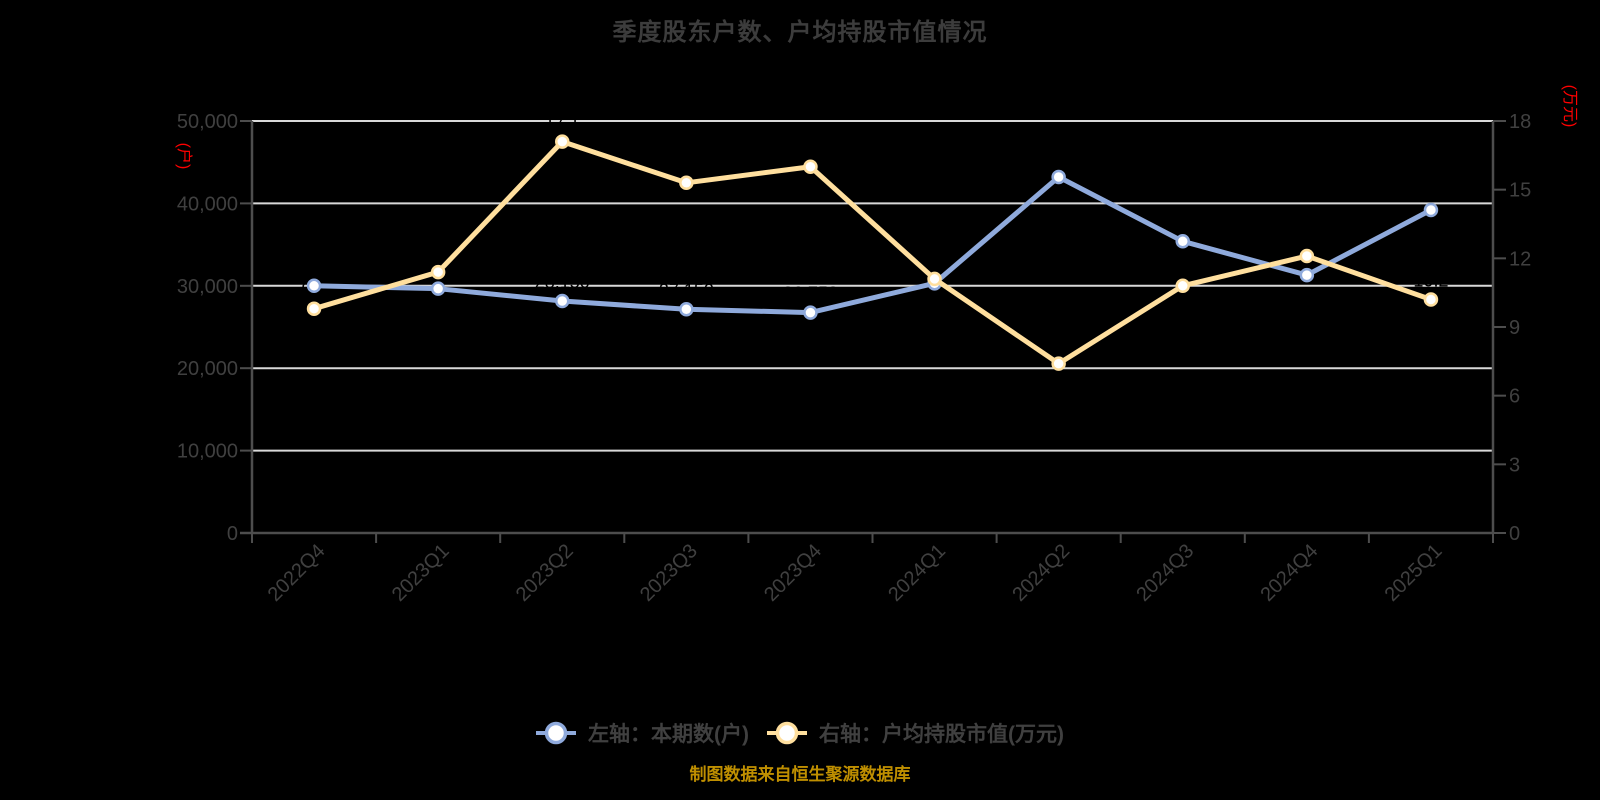 The image size is (1600, 800). Describe the element at coordinates (1041, 573) in the screenshot. I see `x-axis-tick-label: 2024Q2` at that location.